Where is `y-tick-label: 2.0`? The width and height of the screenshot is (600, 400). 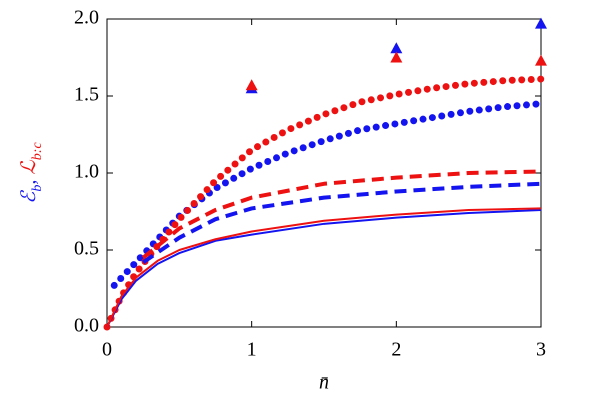
y-tick-label: 2.0 is located at coordinates (86, 18).